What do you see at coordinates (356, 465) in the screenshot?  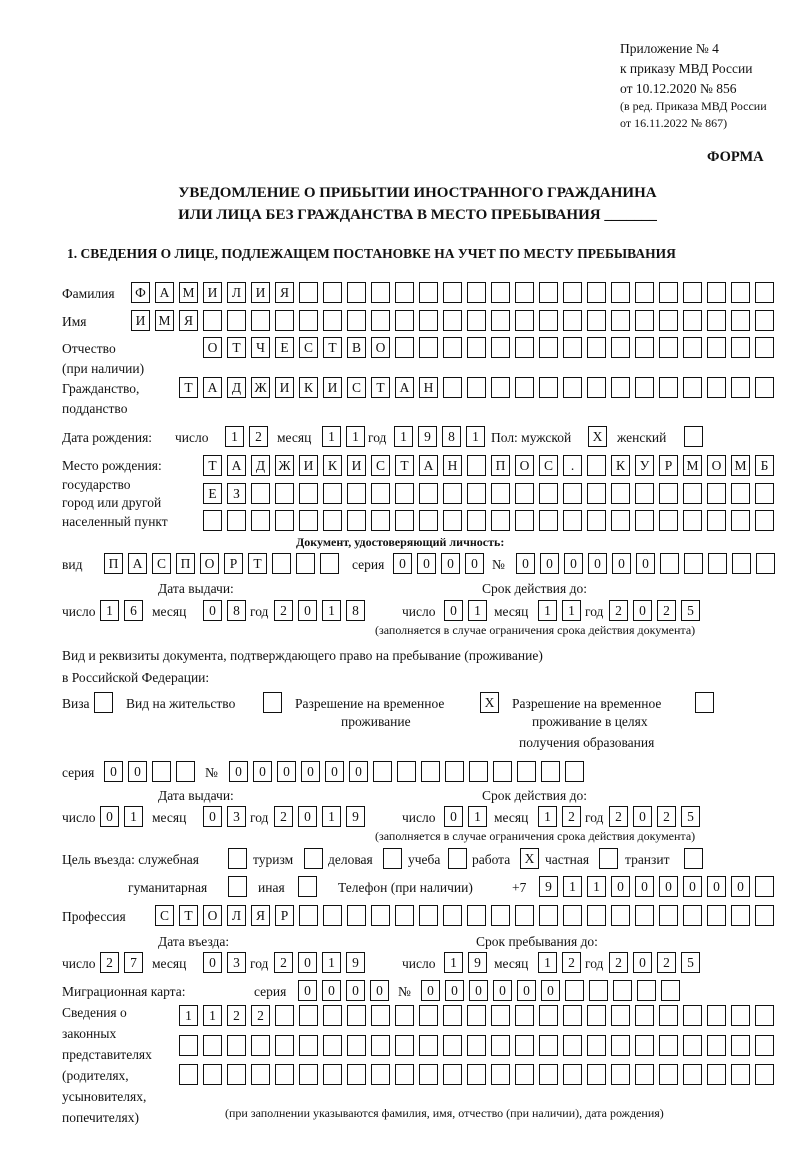 I see `char-box: И` at bounding box center [356, 465].